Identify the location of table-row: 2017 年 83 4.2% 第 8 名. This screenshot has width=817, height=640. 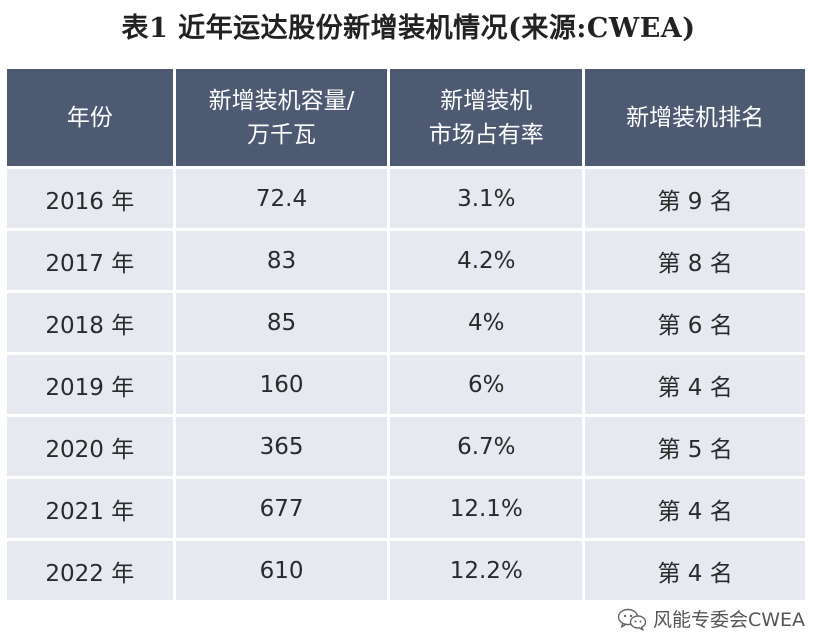
(406, 260).